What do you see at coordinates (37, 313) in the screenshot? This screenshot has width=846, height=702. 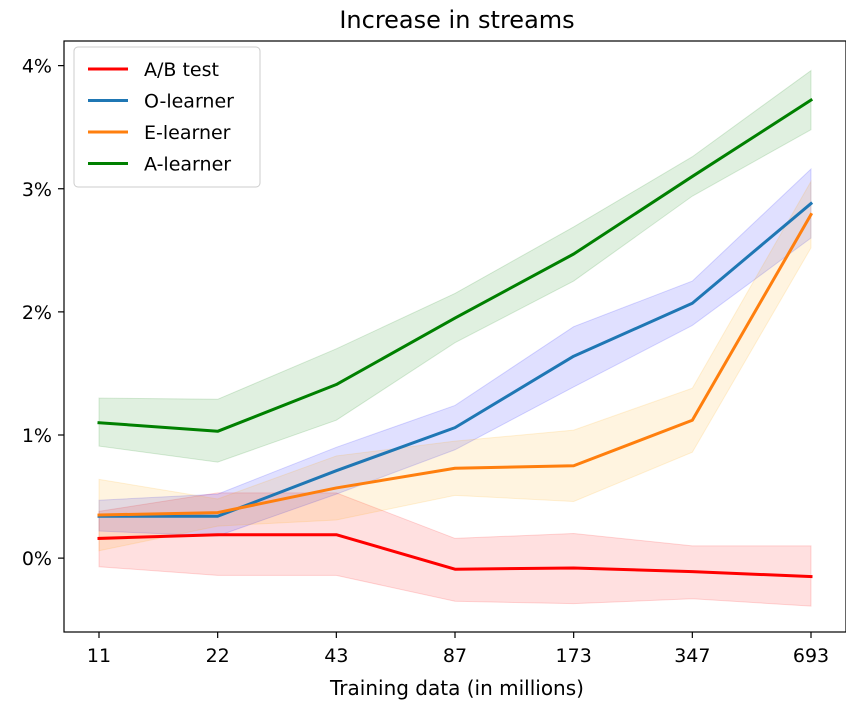 I see `y-tick-label: 2%` at bounding box center [37, 313].